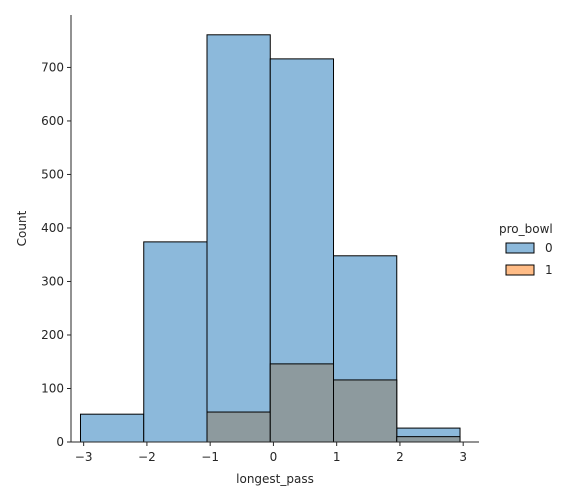 Image resolution: width=573 pixels, height=500 pixels. What do you see at coordinates (400, 457) in the screenshot?
I see `x-tick-label: 2` at bounding box center [400, 457].